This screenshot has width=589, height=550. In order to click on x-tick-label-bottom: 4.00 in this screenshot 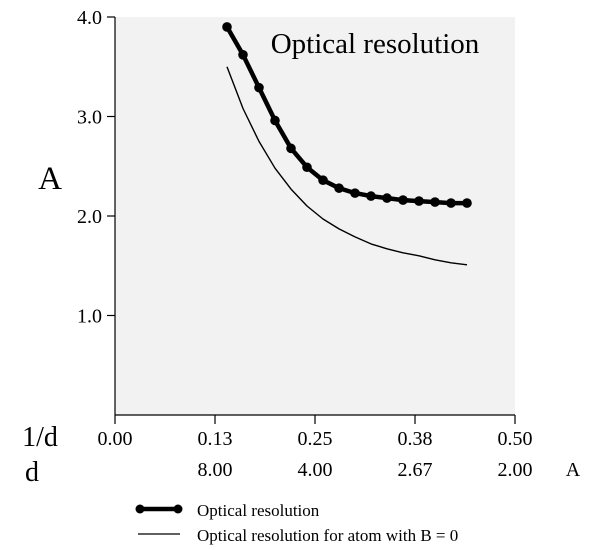, I will do `click(315, 470)`.